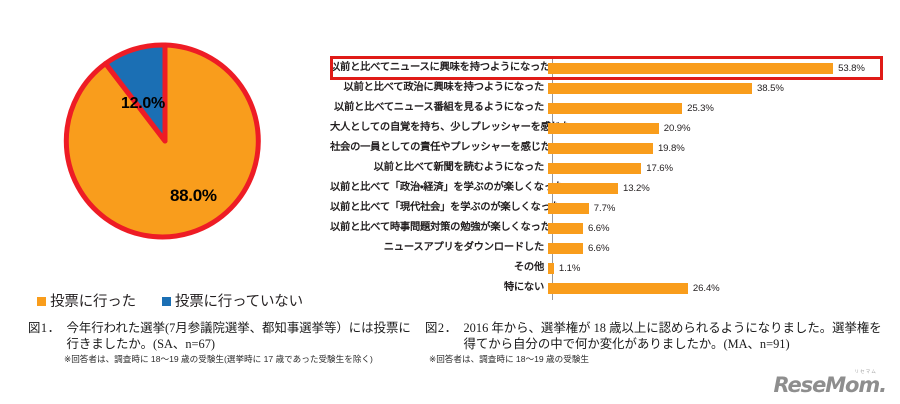  What do you see at coordinates (441, 328) in the screenshot?
I see `figure-2-caption-tag: 図2．` at bounding box center [441, 328].